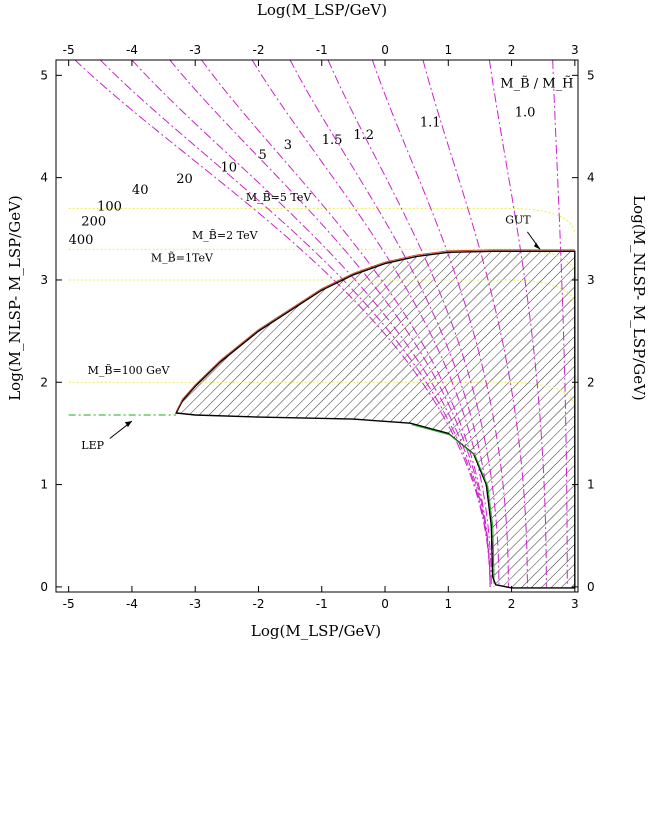  What do you see at coordinates (44, 75) in the screenshot?
I see `y-tick-label: 5` at bounding box center [44, 75].